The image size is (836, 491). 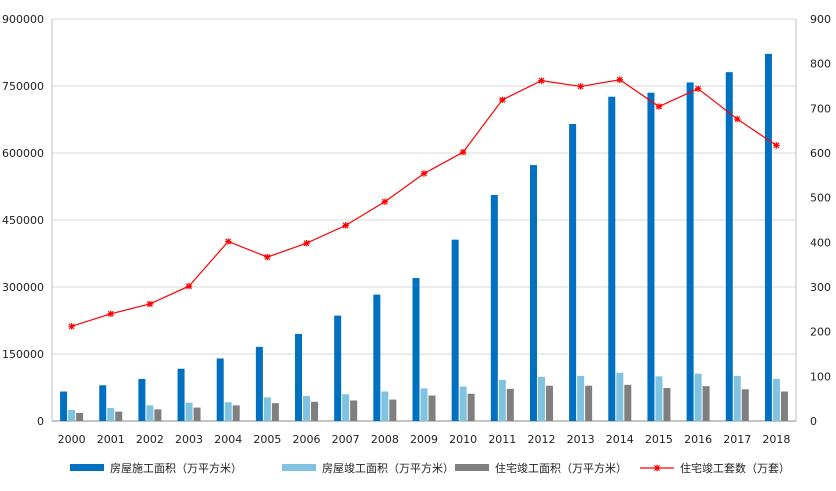 I want to click on bar-房屋竣工面积（万平方米）-2001, so click(x=111, y=414).